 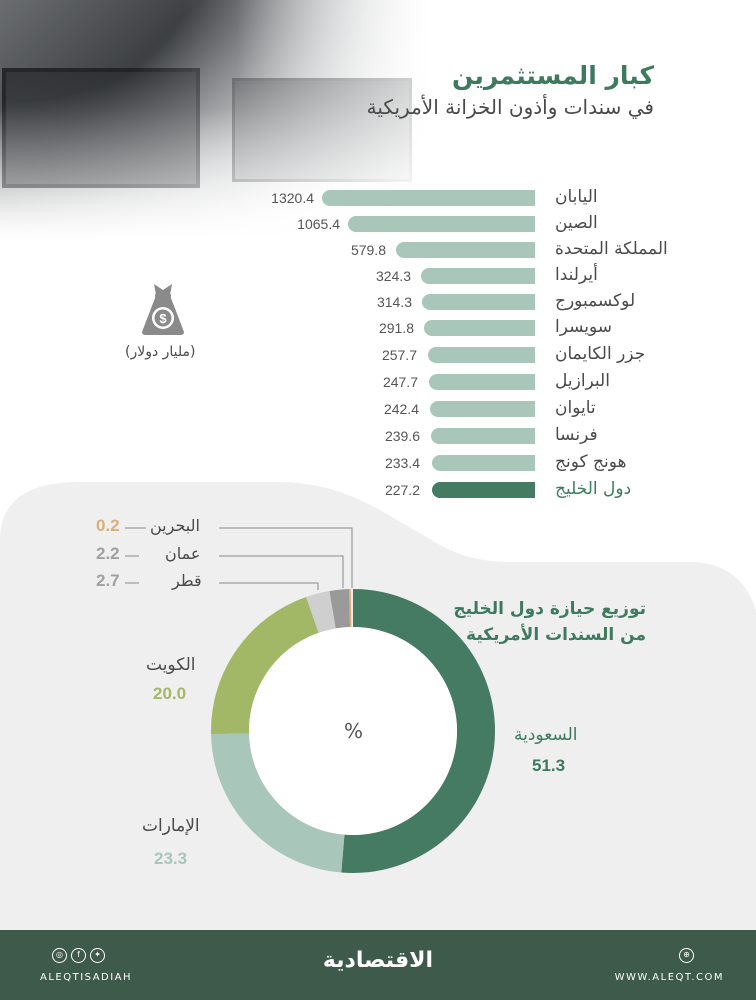 What do you see at coordinates (183, 553) in the screenshot?
I see `legend-oman: عمان` at bounding box center [183, 553].